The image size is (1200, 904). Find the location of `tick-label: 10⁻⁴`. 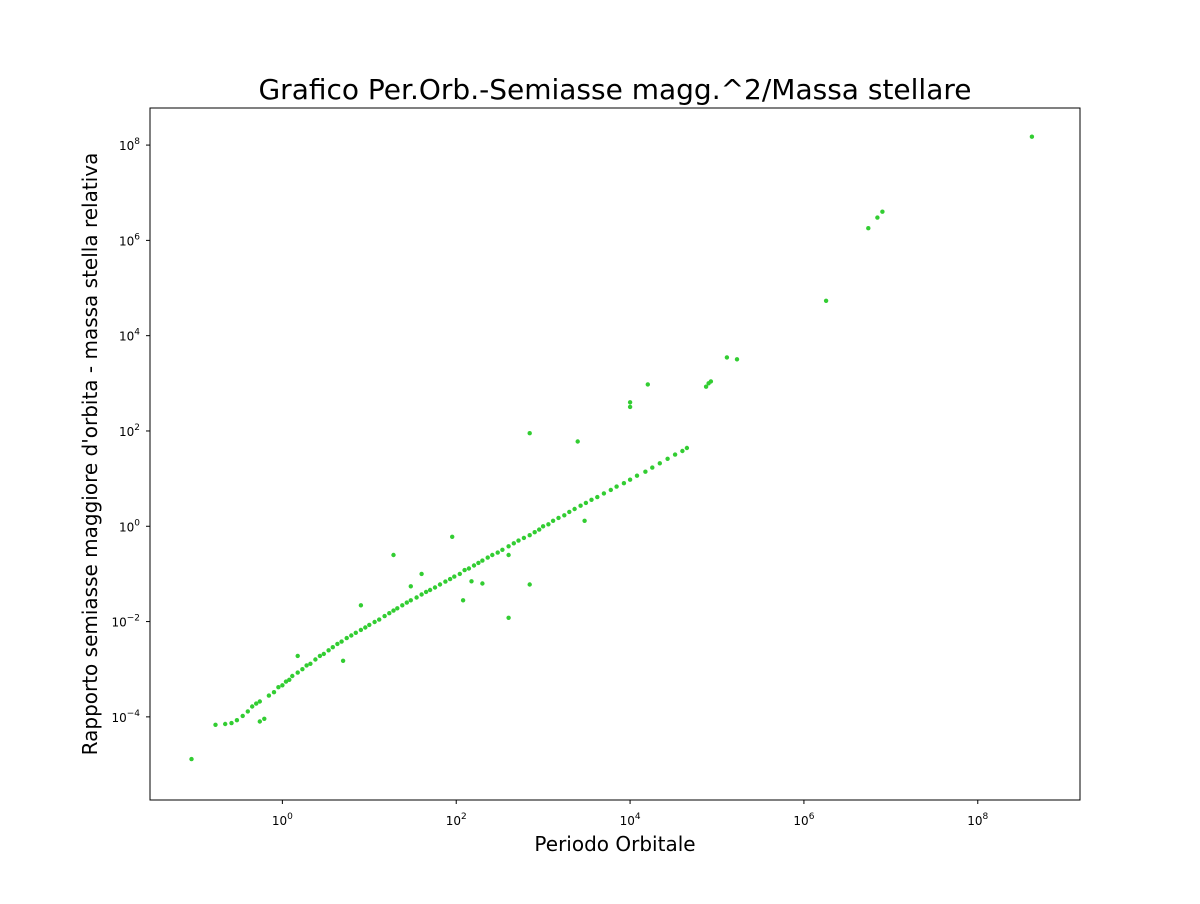

tick-label: 10⁻⁴ is located at coordinates (125, 717).